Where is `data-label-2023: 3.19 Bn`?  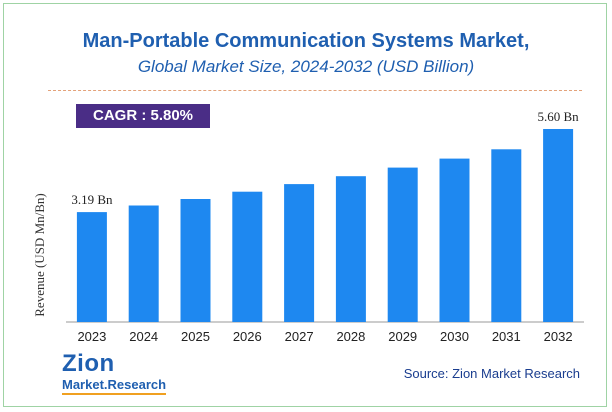
data-label-2023: 3.19 Bn is located at coordinates (92, 199).